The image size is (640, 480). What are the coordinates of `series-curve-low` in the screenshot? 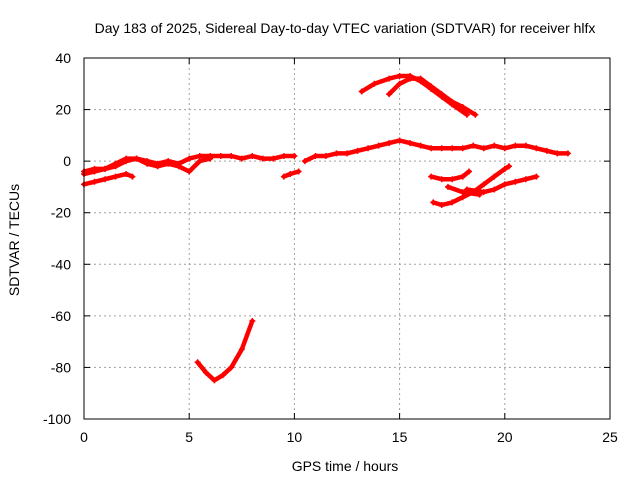 It's located at (225, 351).